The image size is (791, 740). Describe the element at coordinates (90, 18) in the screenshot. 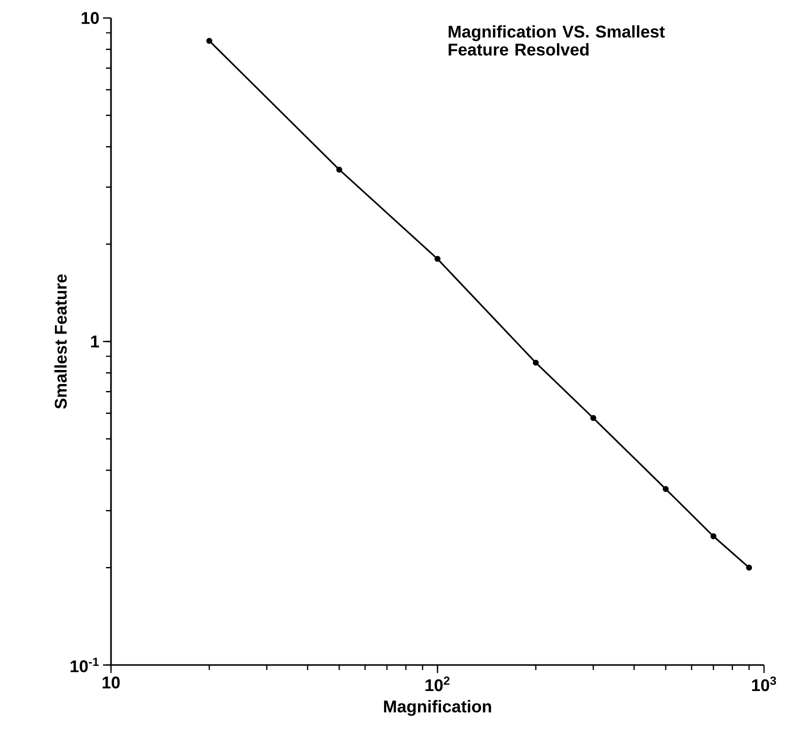

I see `y-tick-label: 10` at that location.